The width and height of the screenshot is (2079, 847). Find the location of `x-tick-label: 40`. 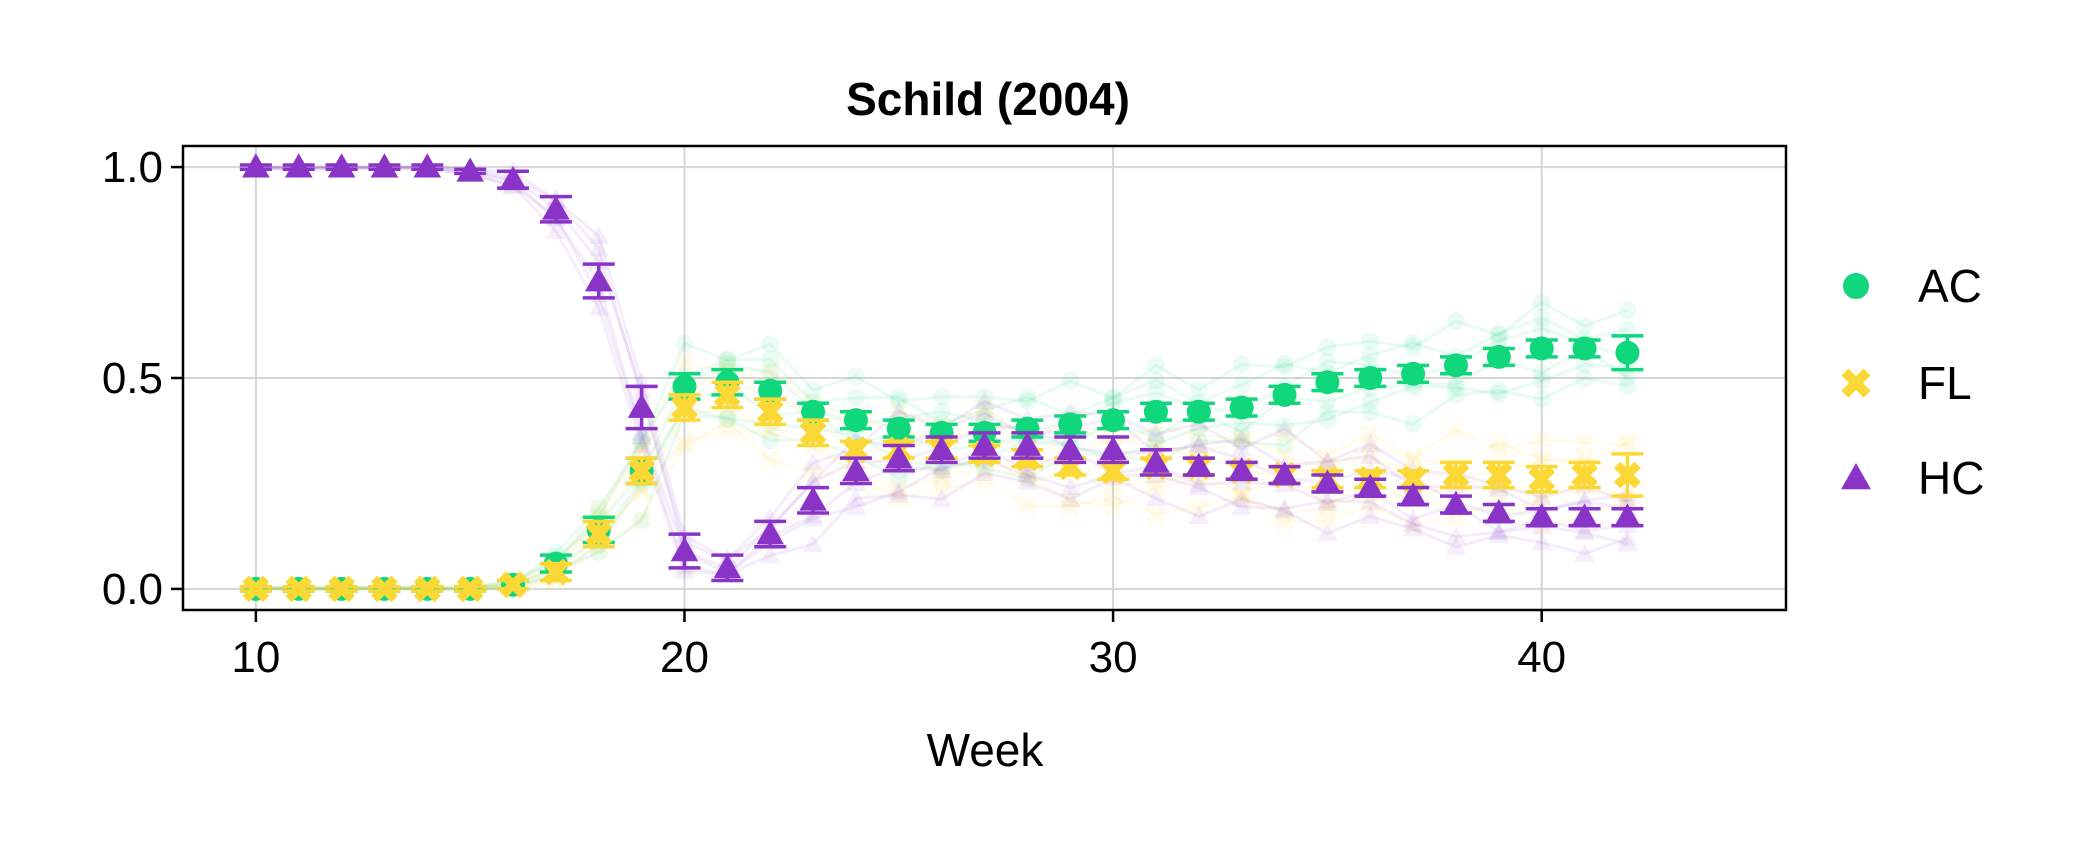

x-tick-label: 40 is located at coordinates (1541, 657).